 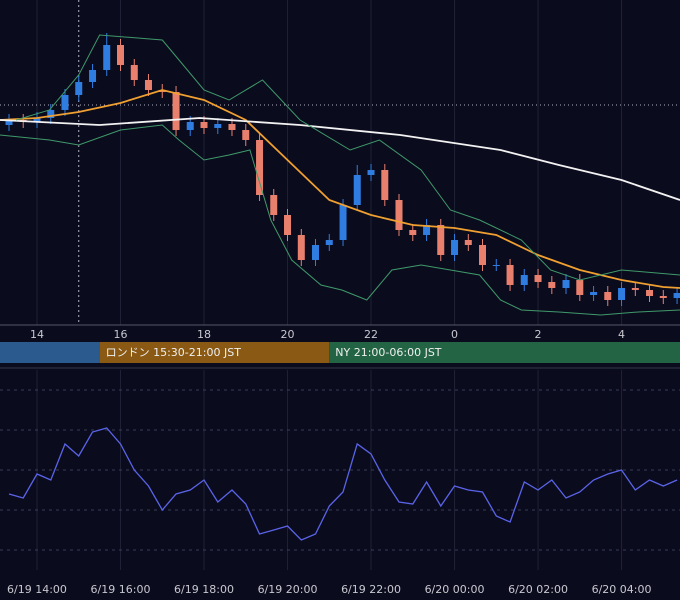 What do you see at coordinates (174, 352) in the screenshot?
I see `session-label: ロンドン 15:30-21:00 JST` at bounding box center [174, 352].